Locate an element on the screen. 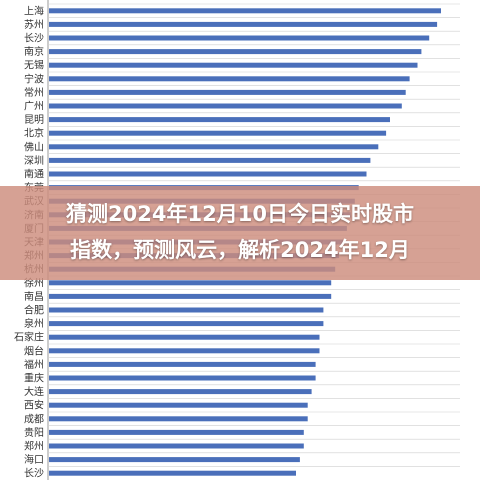 This screenshot has height=480, width=480. category-label: 大连 is located at coordinates (34, 391).